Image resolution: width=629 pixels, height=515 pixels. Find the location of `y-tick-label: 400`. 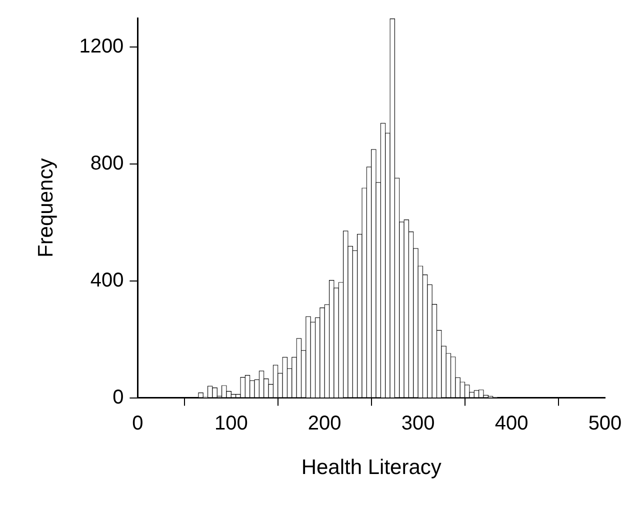

y-tick-label: 400 is located at coordinates (107, 280).